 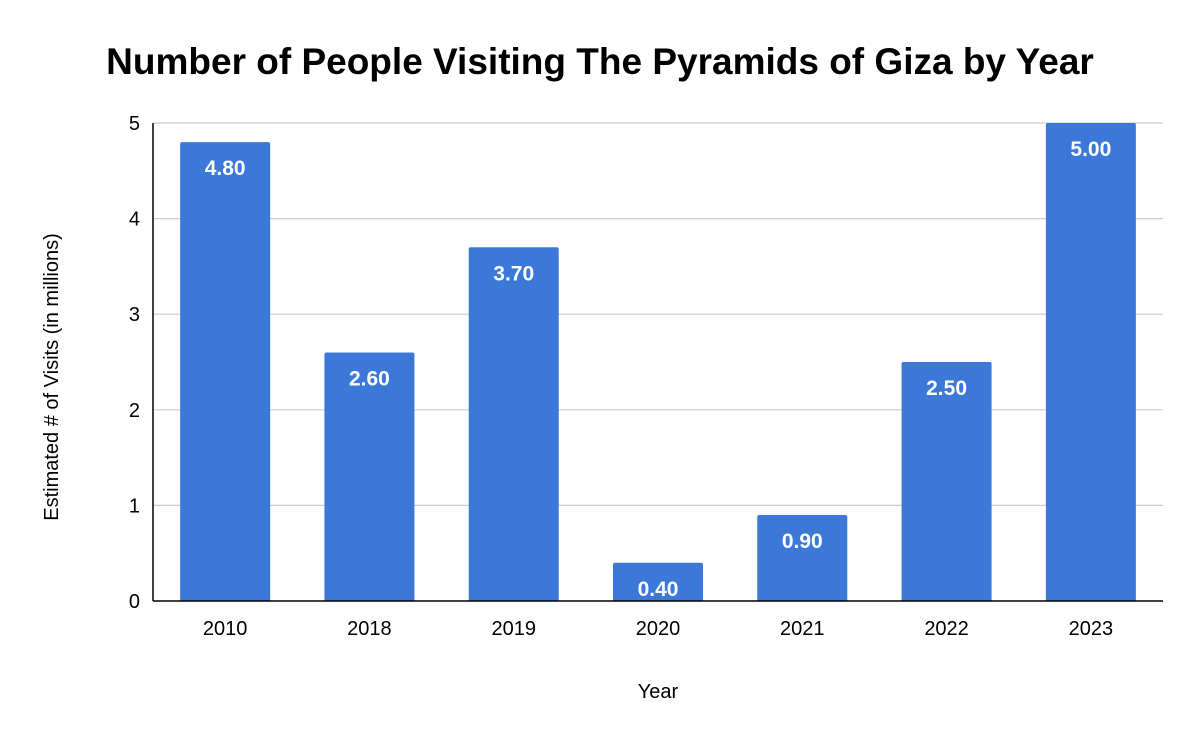 What do you see at coordinates (946, 388) in the screenshot?
I see `data-label-2022: 2.50` at bounding box center [946, 388].